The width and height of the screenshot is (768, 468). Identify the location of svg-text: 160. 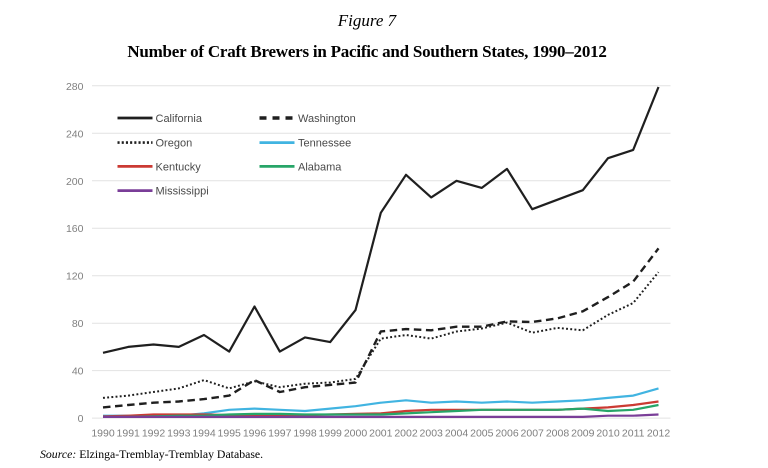
(75, 229).